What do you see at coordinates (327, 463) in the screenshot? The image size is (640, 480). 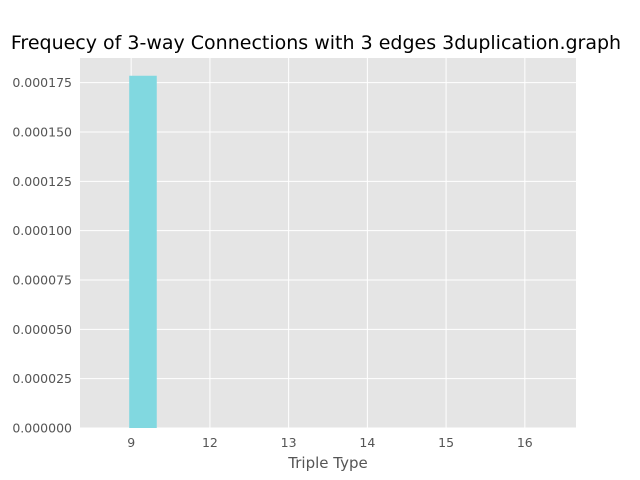 I see `x-axis-label: Triple Type` at bounding box center [327, 463].